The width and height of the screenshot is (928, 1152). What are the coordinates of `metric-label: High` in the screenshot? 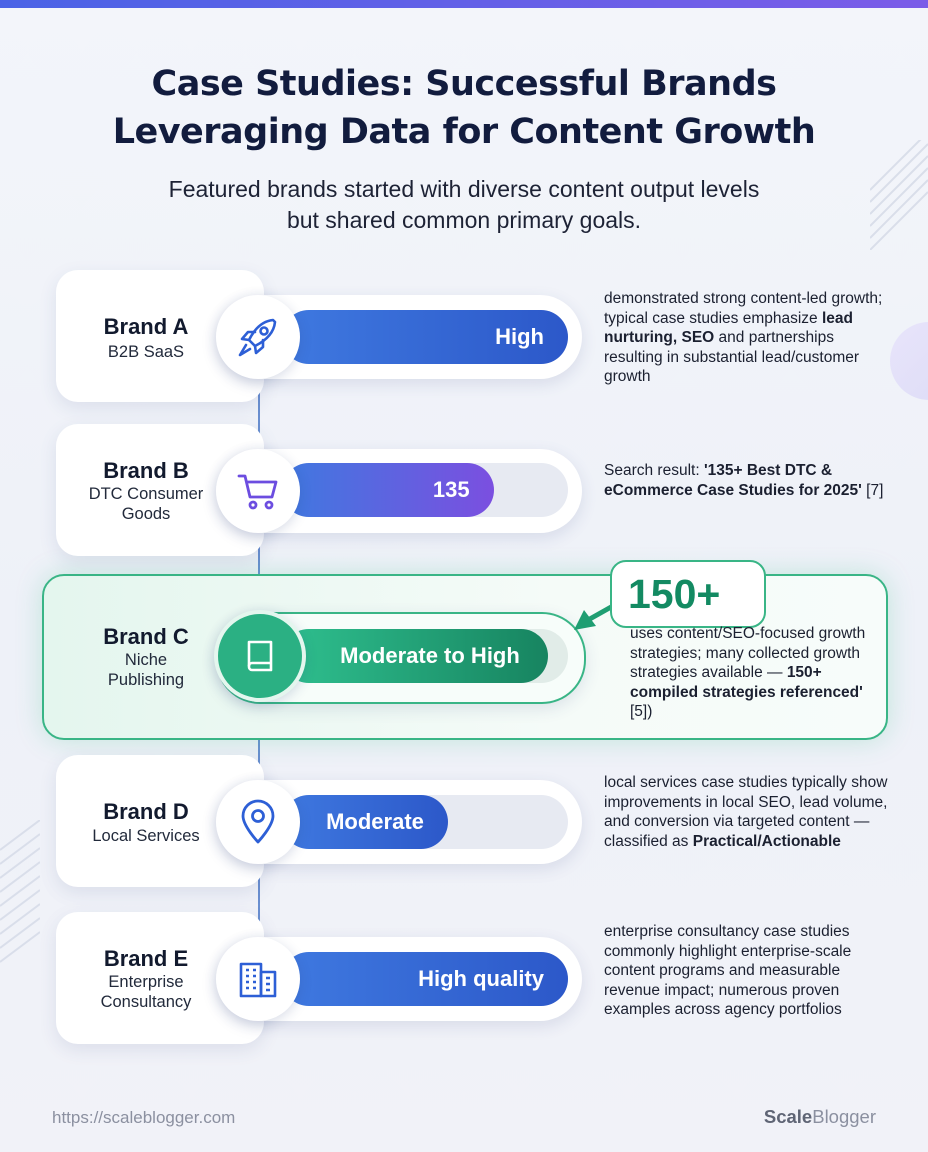 It's located at (519, 336).